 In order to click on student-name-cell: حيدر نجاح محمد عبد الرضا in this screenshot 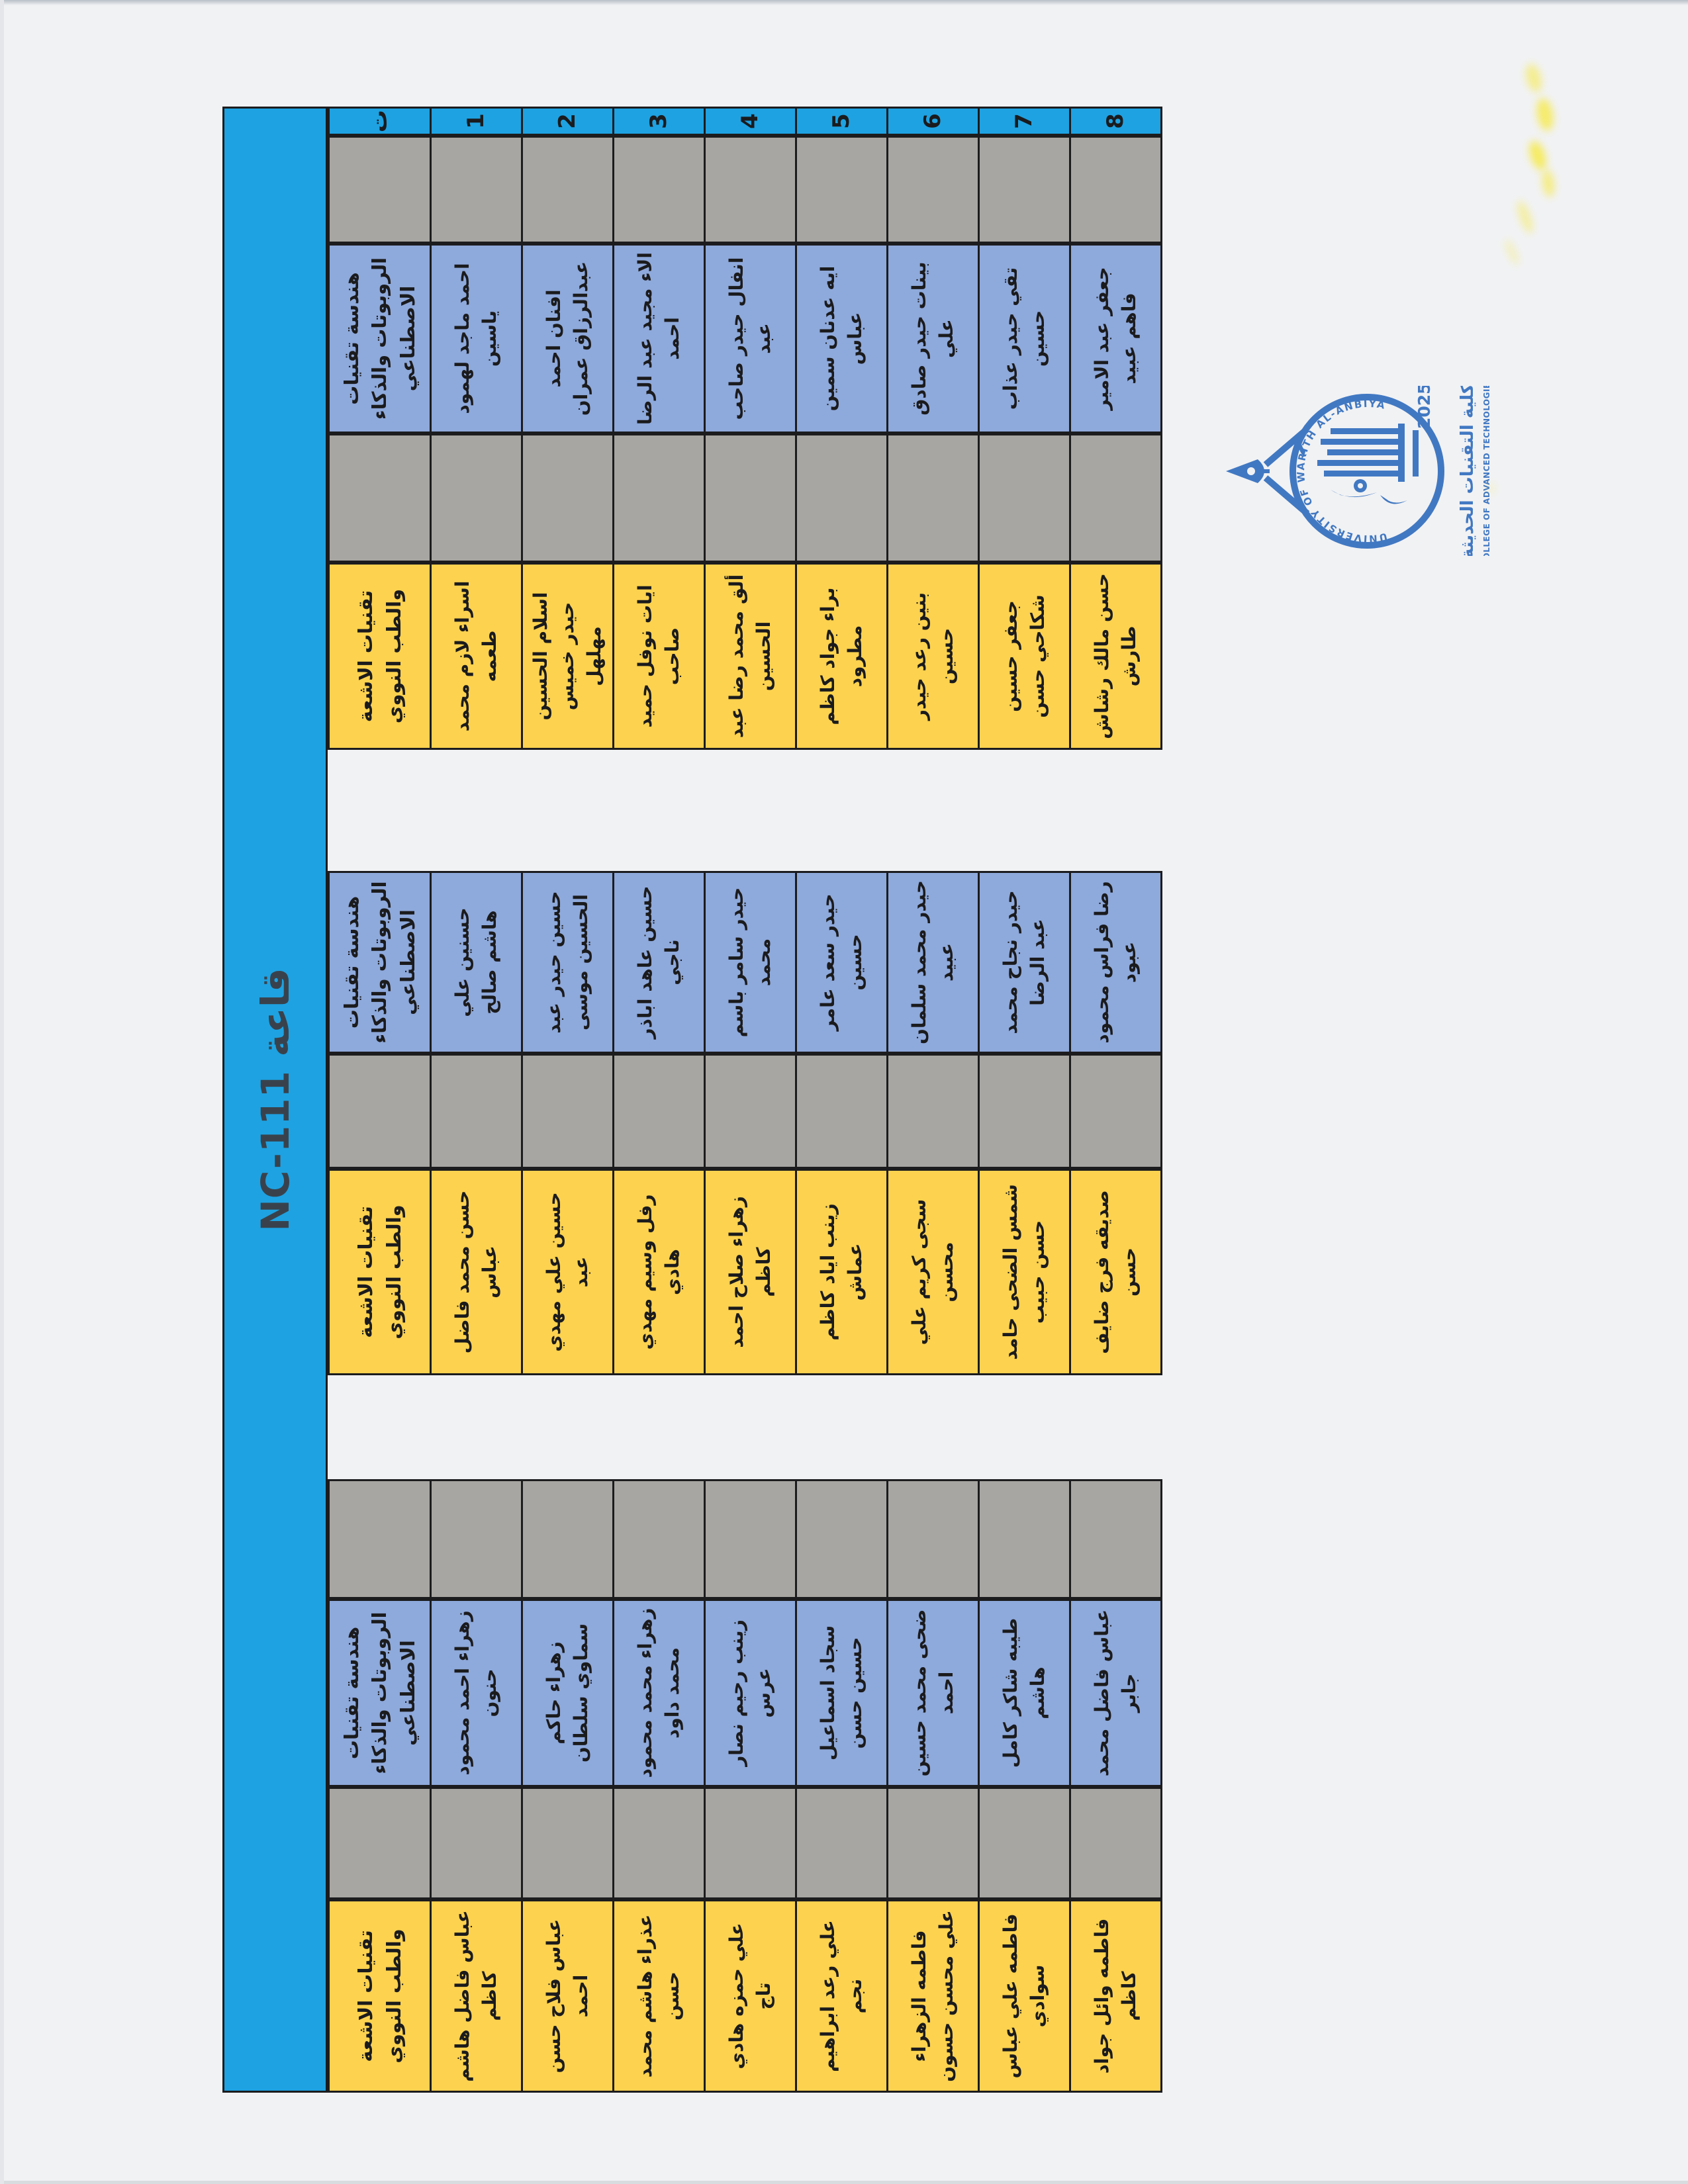, I will do `click(1023, 963)`.